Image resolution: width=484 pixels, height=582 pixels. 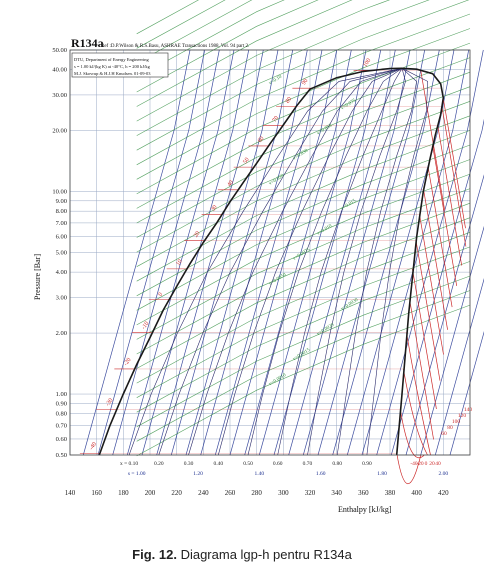 What do you see at coordinates (278, 464) in the screenshot?
I see `quality-label: 0.60` at bounding box center [278, 464].